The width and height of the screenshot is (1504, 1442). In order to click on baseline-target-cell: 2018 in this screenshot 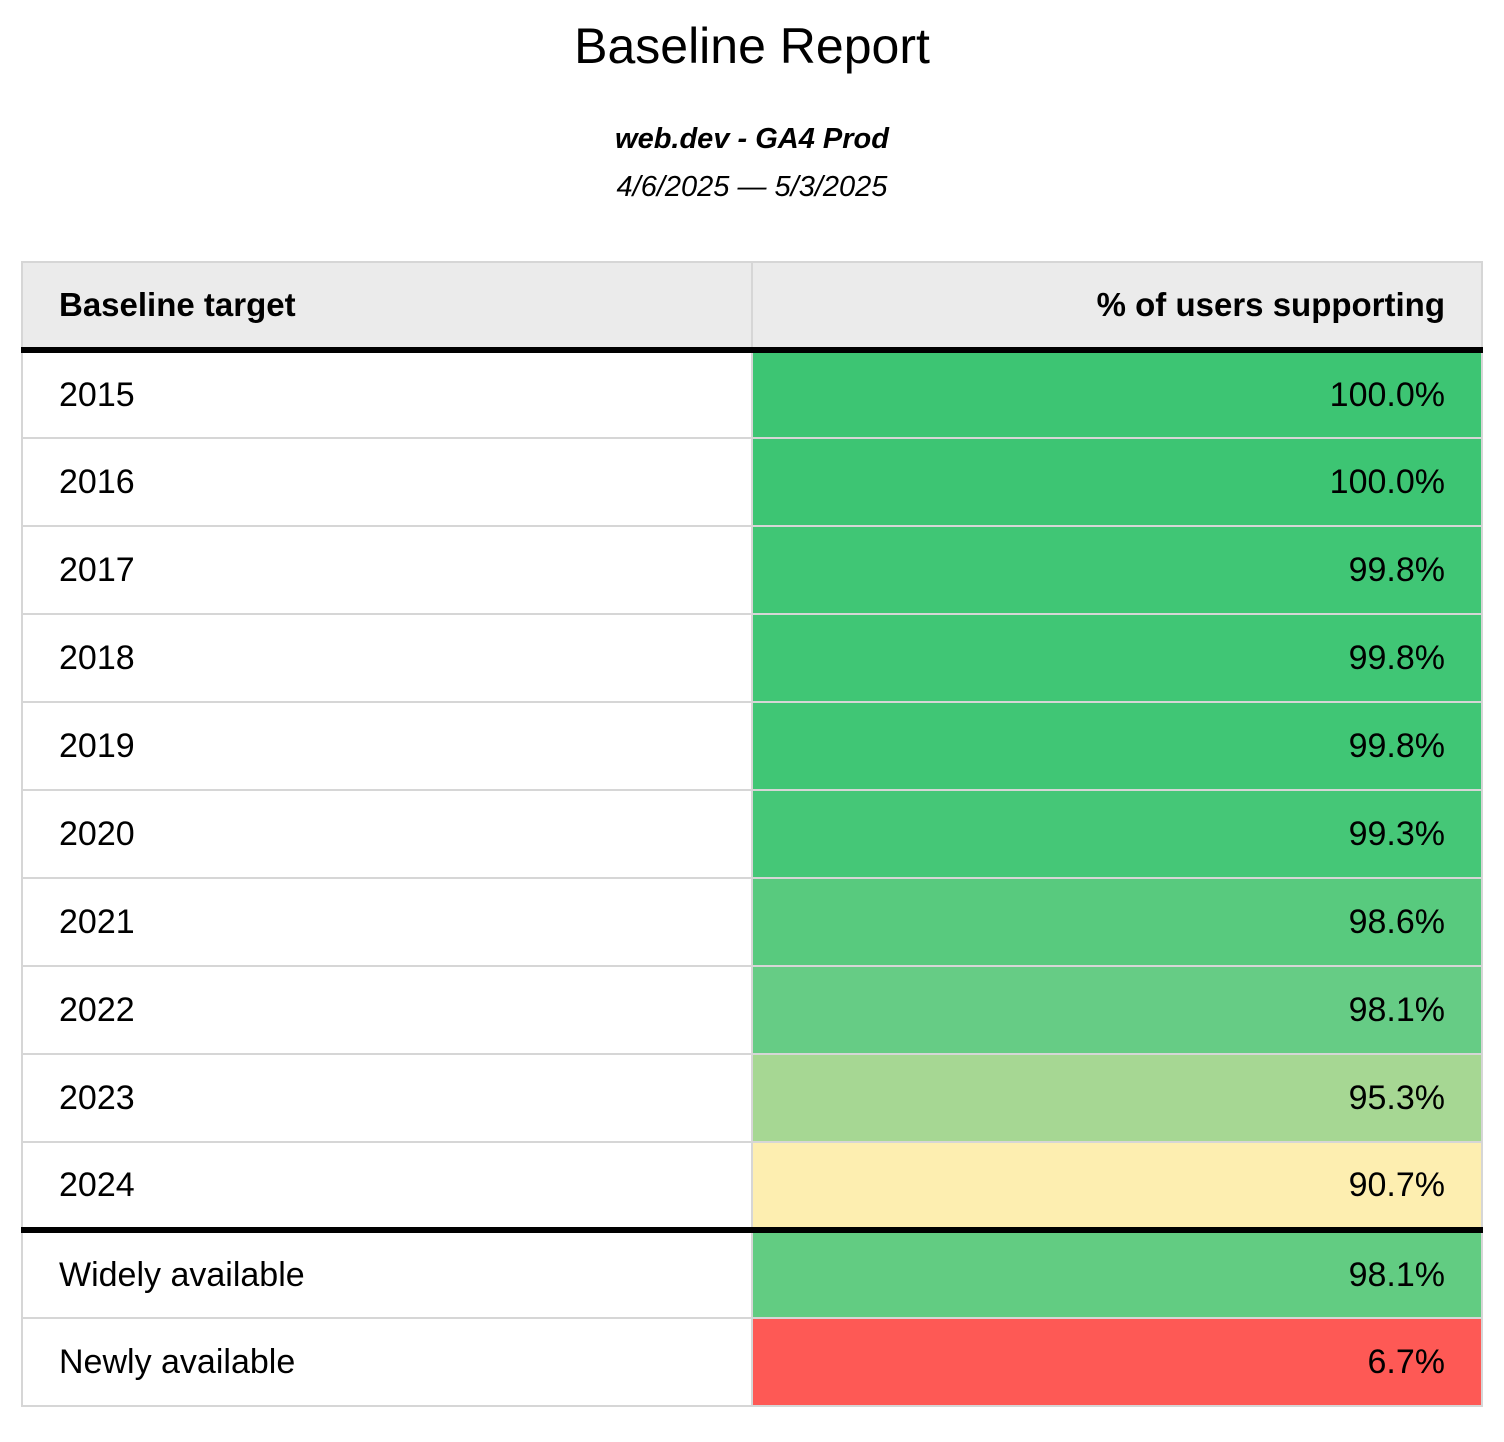, I will do `click(387, 658)`.